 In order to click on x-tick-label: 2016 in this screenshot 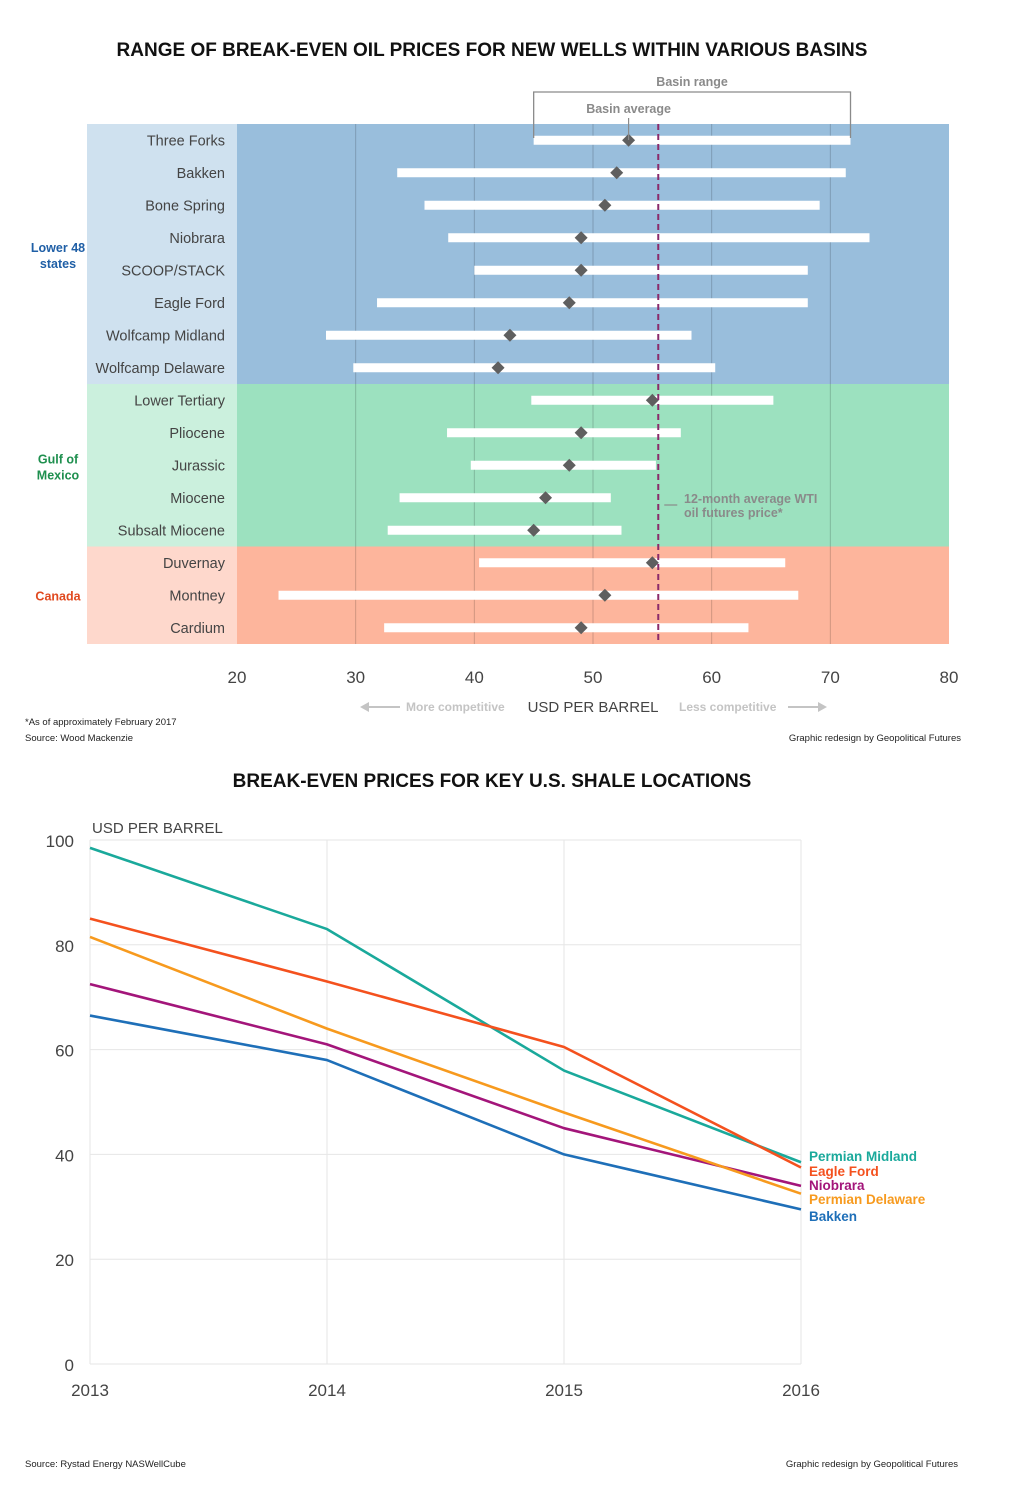, I will do `click(801, 1390)`.